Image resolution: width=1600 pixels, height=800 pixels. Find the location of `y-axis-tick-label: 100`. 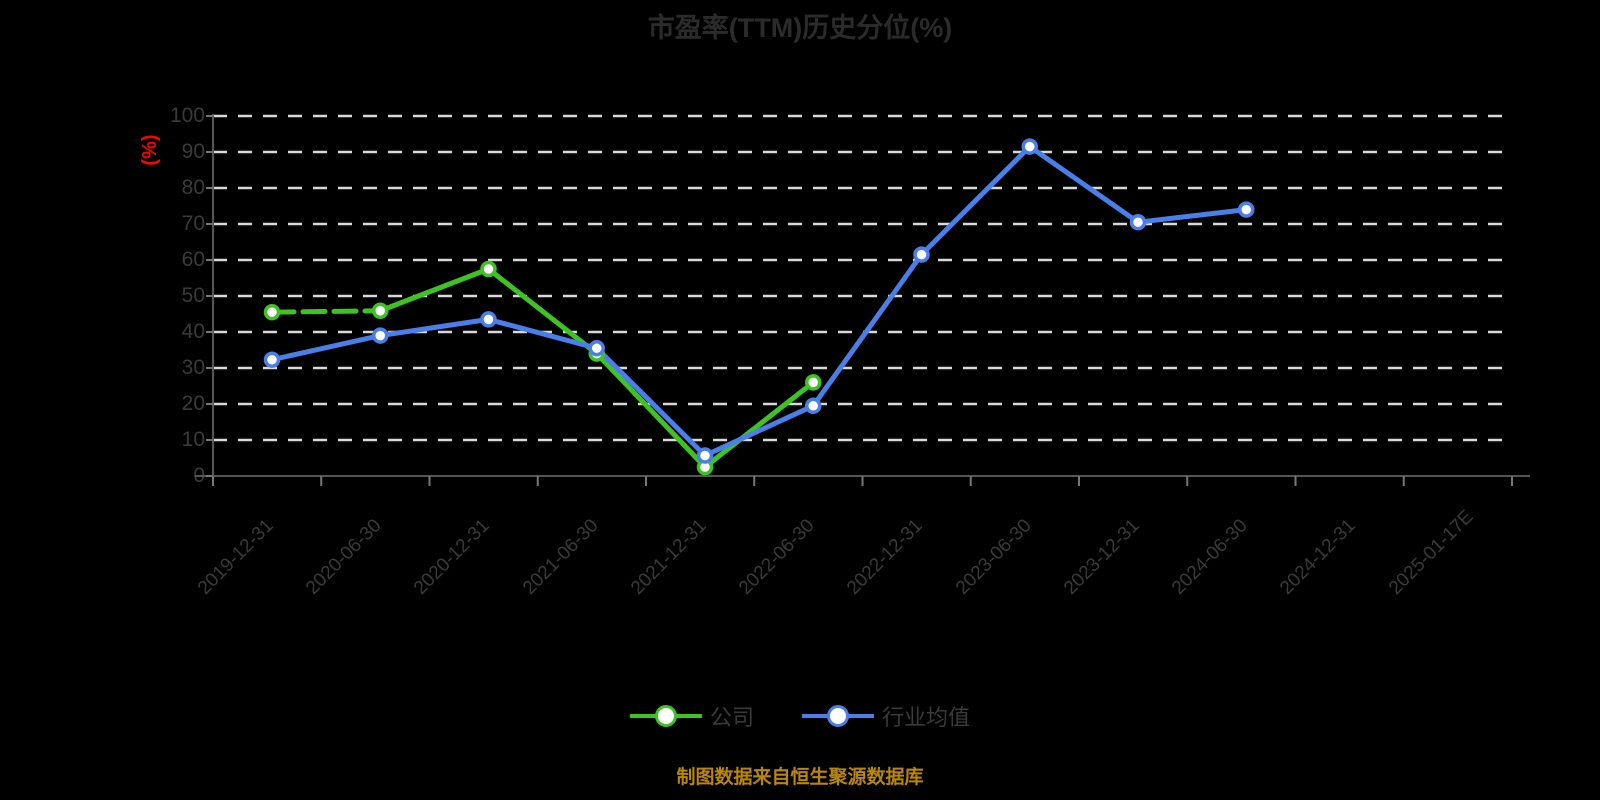

y-axis-tick-label: 100 is located at coordinates (187, 115).